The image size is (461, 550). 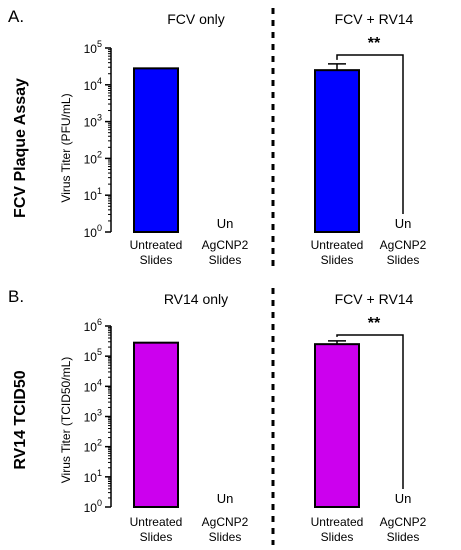 I want to click on panel-b-y-tick-label: 10⁶, so click(x=93, y=325).